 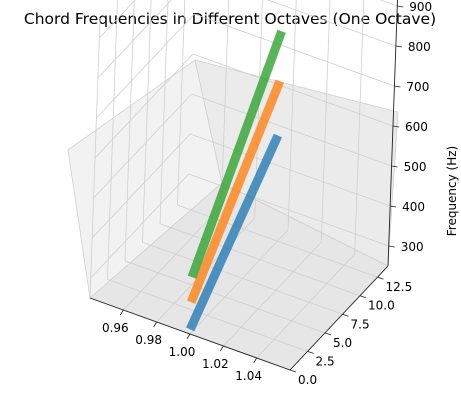 I want to click on x-tick-label: 0.98, so click(x=148, y=340).